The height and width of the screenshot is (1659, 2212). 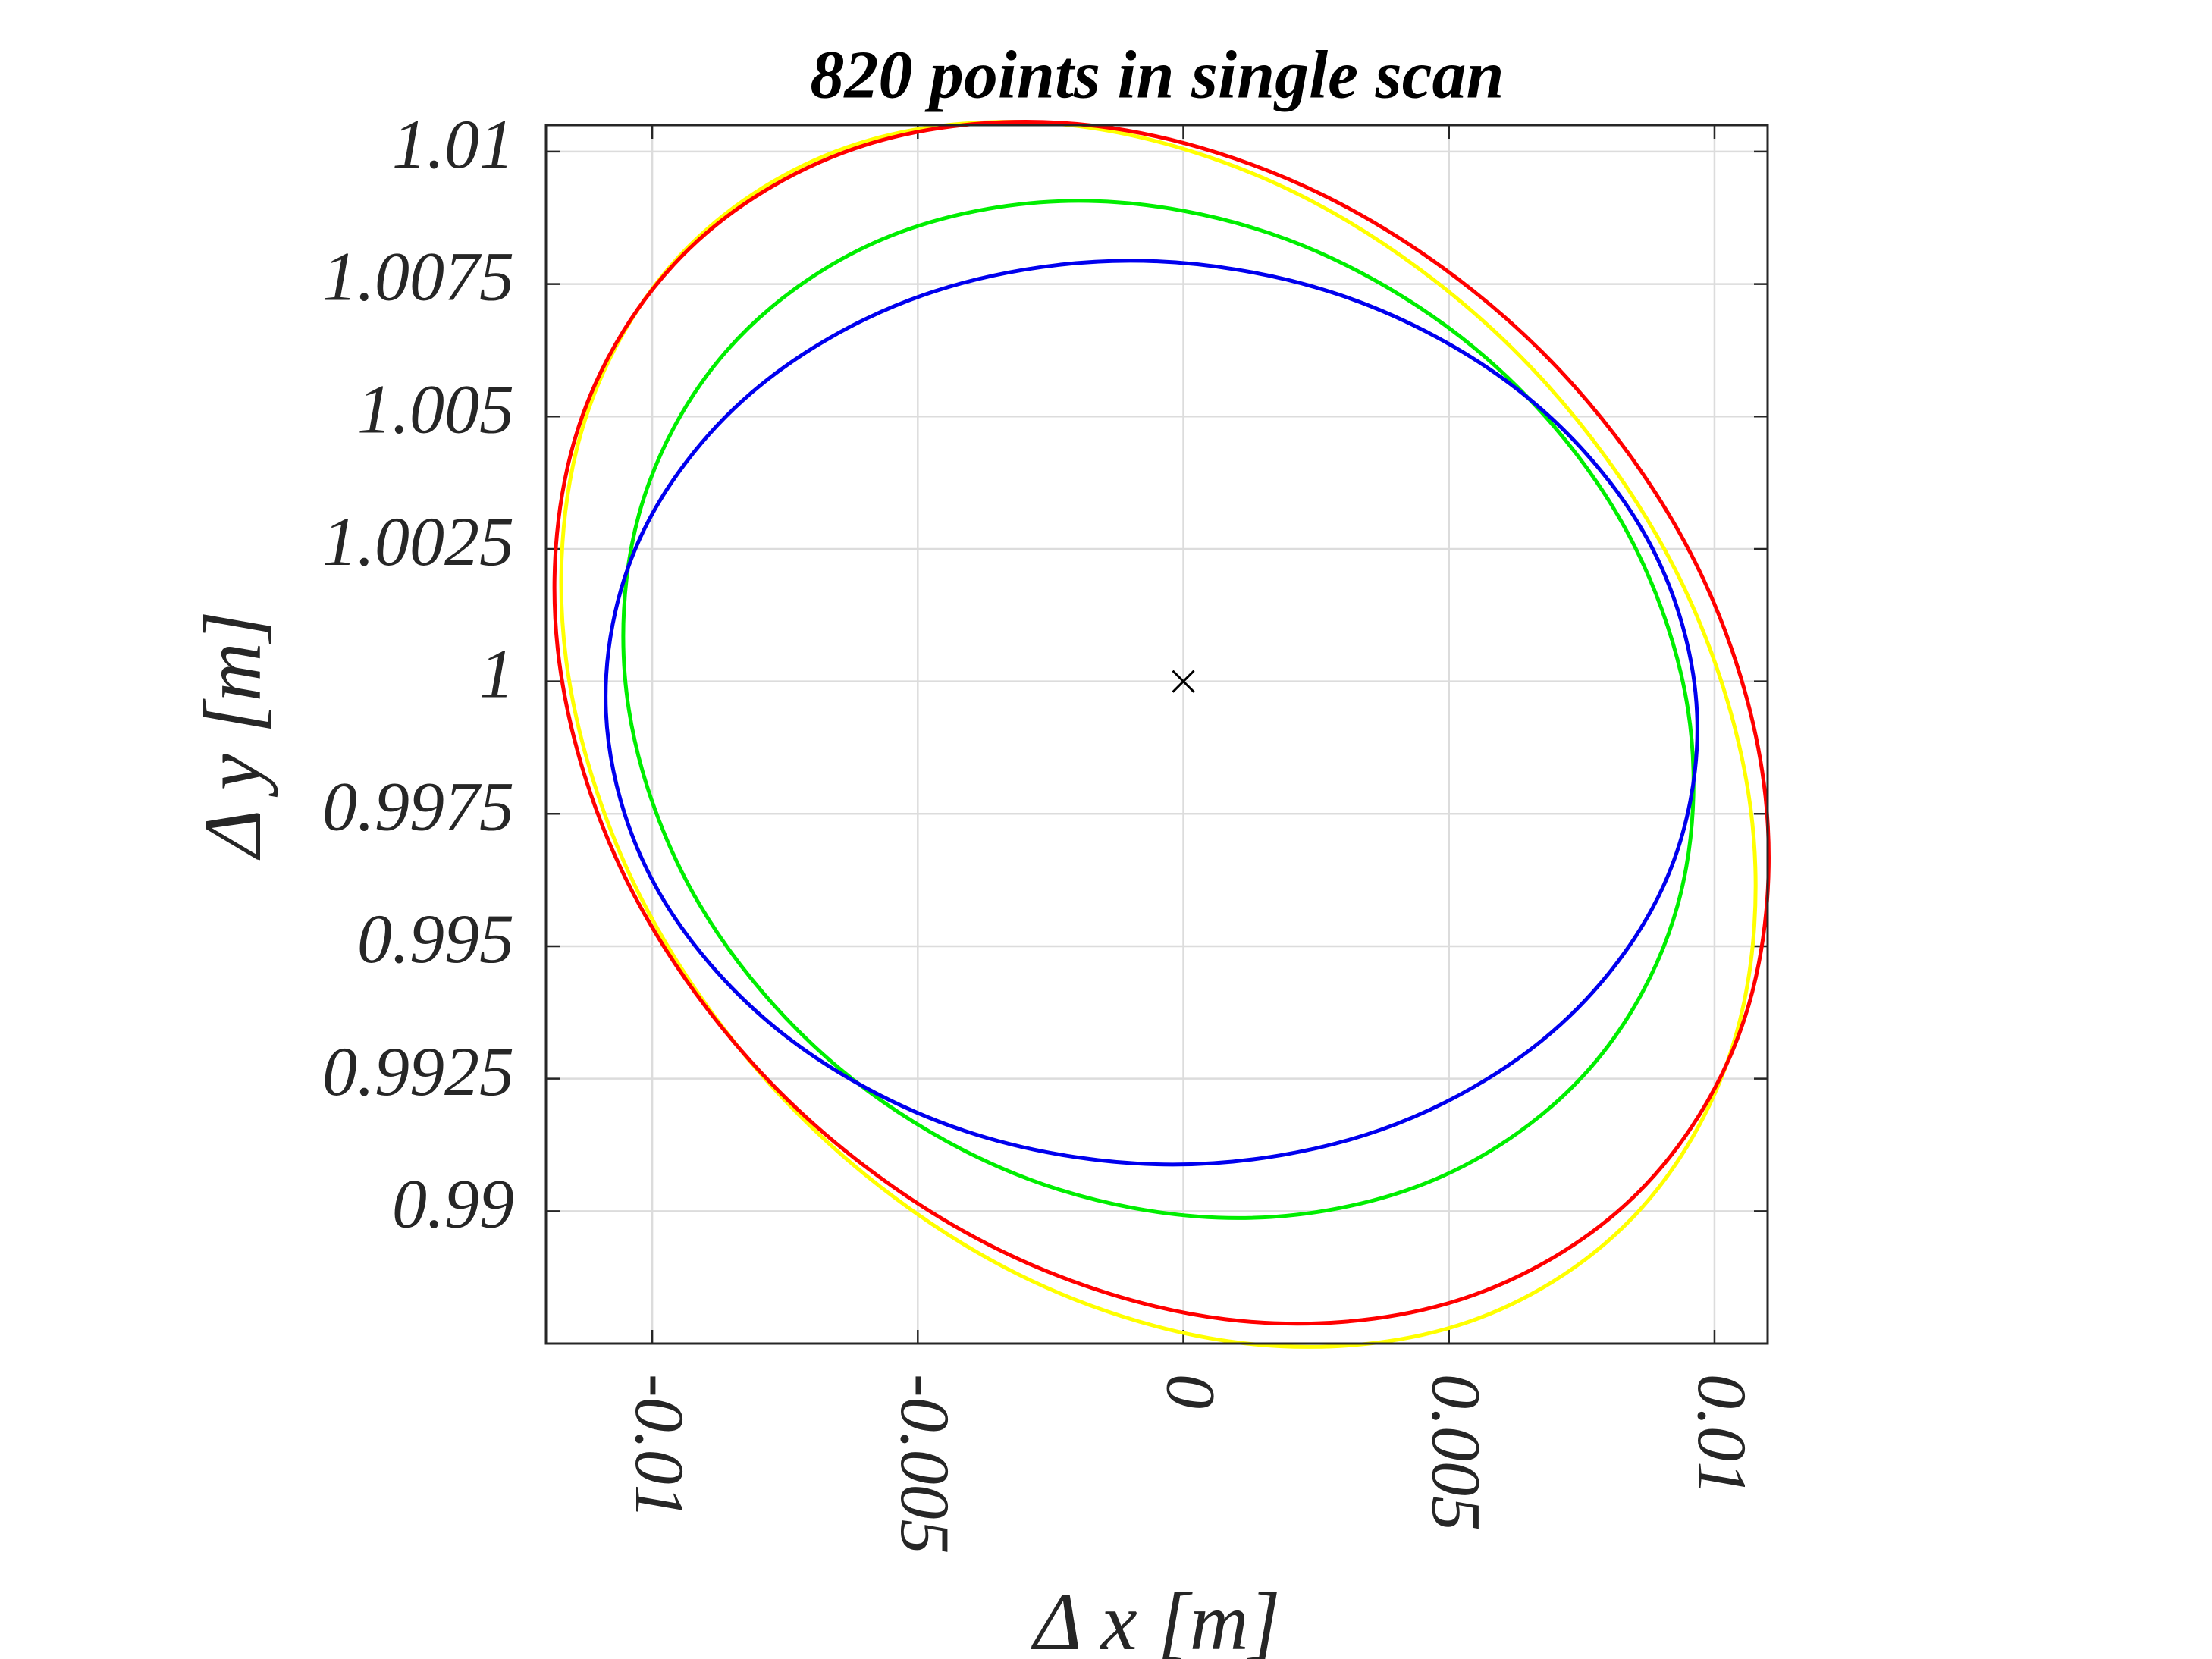 What do you see at coordinates (418, 541) in the screenshot?
I see `y-tick-label: 1.0025` at bounding box center [418, 541].